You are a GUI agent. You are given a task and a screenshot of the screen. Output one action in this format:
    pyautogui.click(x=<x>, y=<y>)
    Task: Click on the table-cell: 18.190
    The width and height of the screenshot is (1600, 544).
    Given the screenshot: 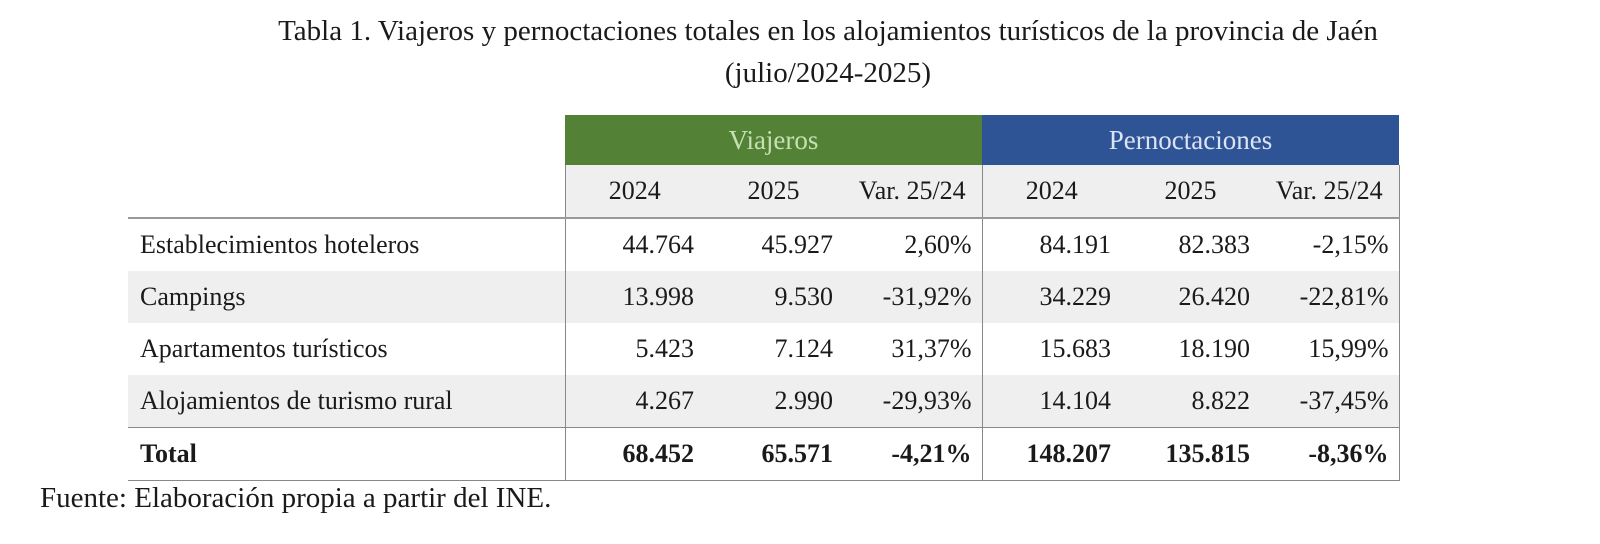 What is the action you would take?
    pyautogui.click(x=1214, y=348)
    